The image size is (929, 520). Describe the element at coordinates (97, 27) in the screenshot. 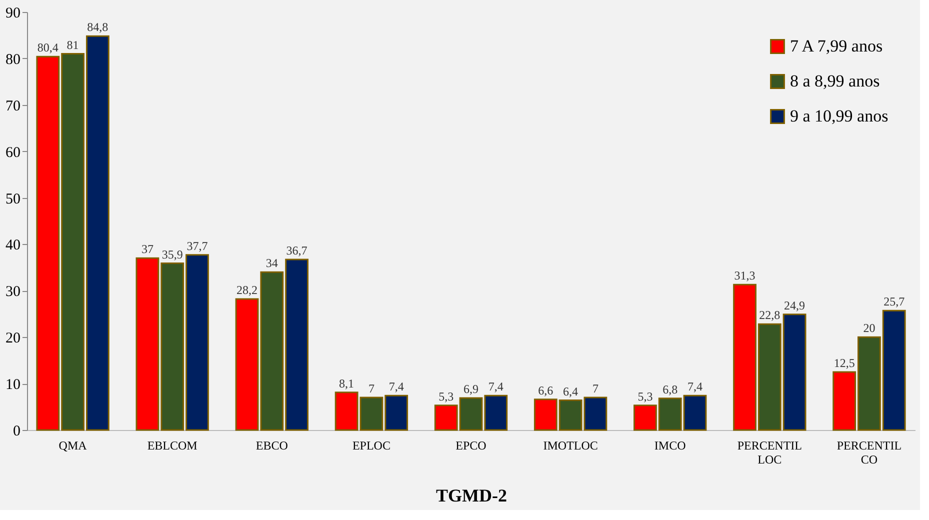

I see `data-label: 84,8` at that location.